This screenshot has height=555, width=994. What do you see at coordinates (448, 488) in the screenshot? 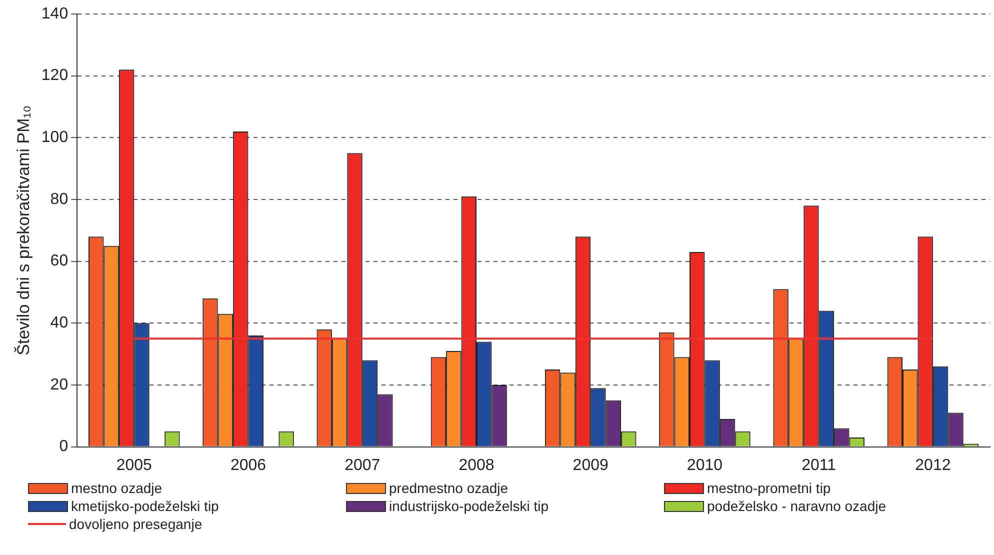
I see `legend-label: predmestno ozadje` at bounding box center [448, 488].